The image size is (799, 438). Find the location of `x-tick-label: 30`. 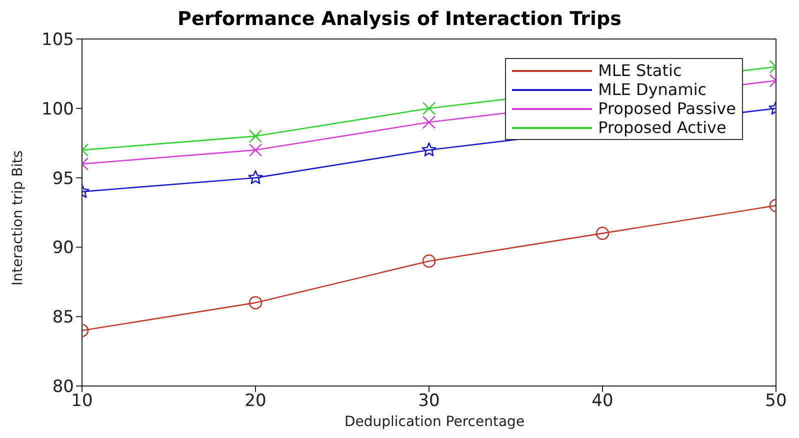

x-tick-label: 30 is located at coordinates (429, 401).